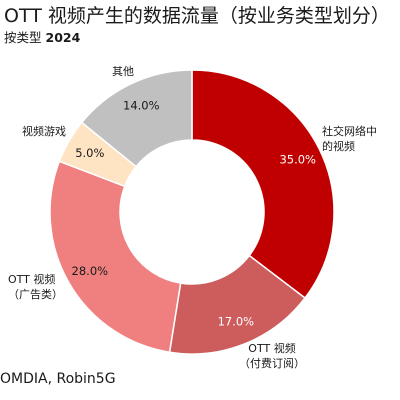 The width and height of the screenshot is (400, 400). Describe the element at coordinates (349, 138) in the screenshot. I see `slice-category-label-0: 社交网络中的视频` at that location.